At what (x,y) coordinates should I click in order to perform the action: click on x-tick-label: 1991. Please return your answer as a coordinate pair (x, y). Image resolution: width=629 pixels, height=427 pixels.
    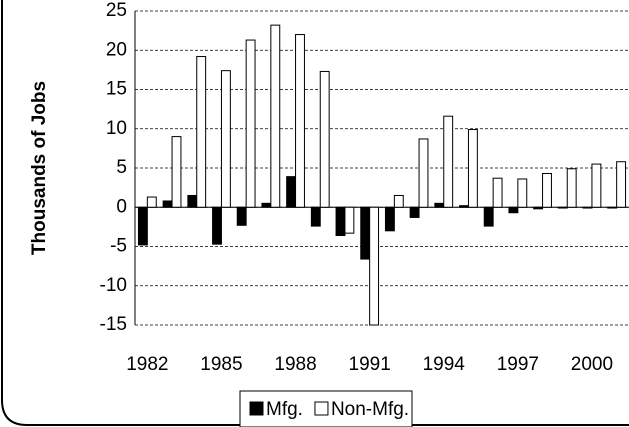
    Looking at the image, I should click on (370, 364).